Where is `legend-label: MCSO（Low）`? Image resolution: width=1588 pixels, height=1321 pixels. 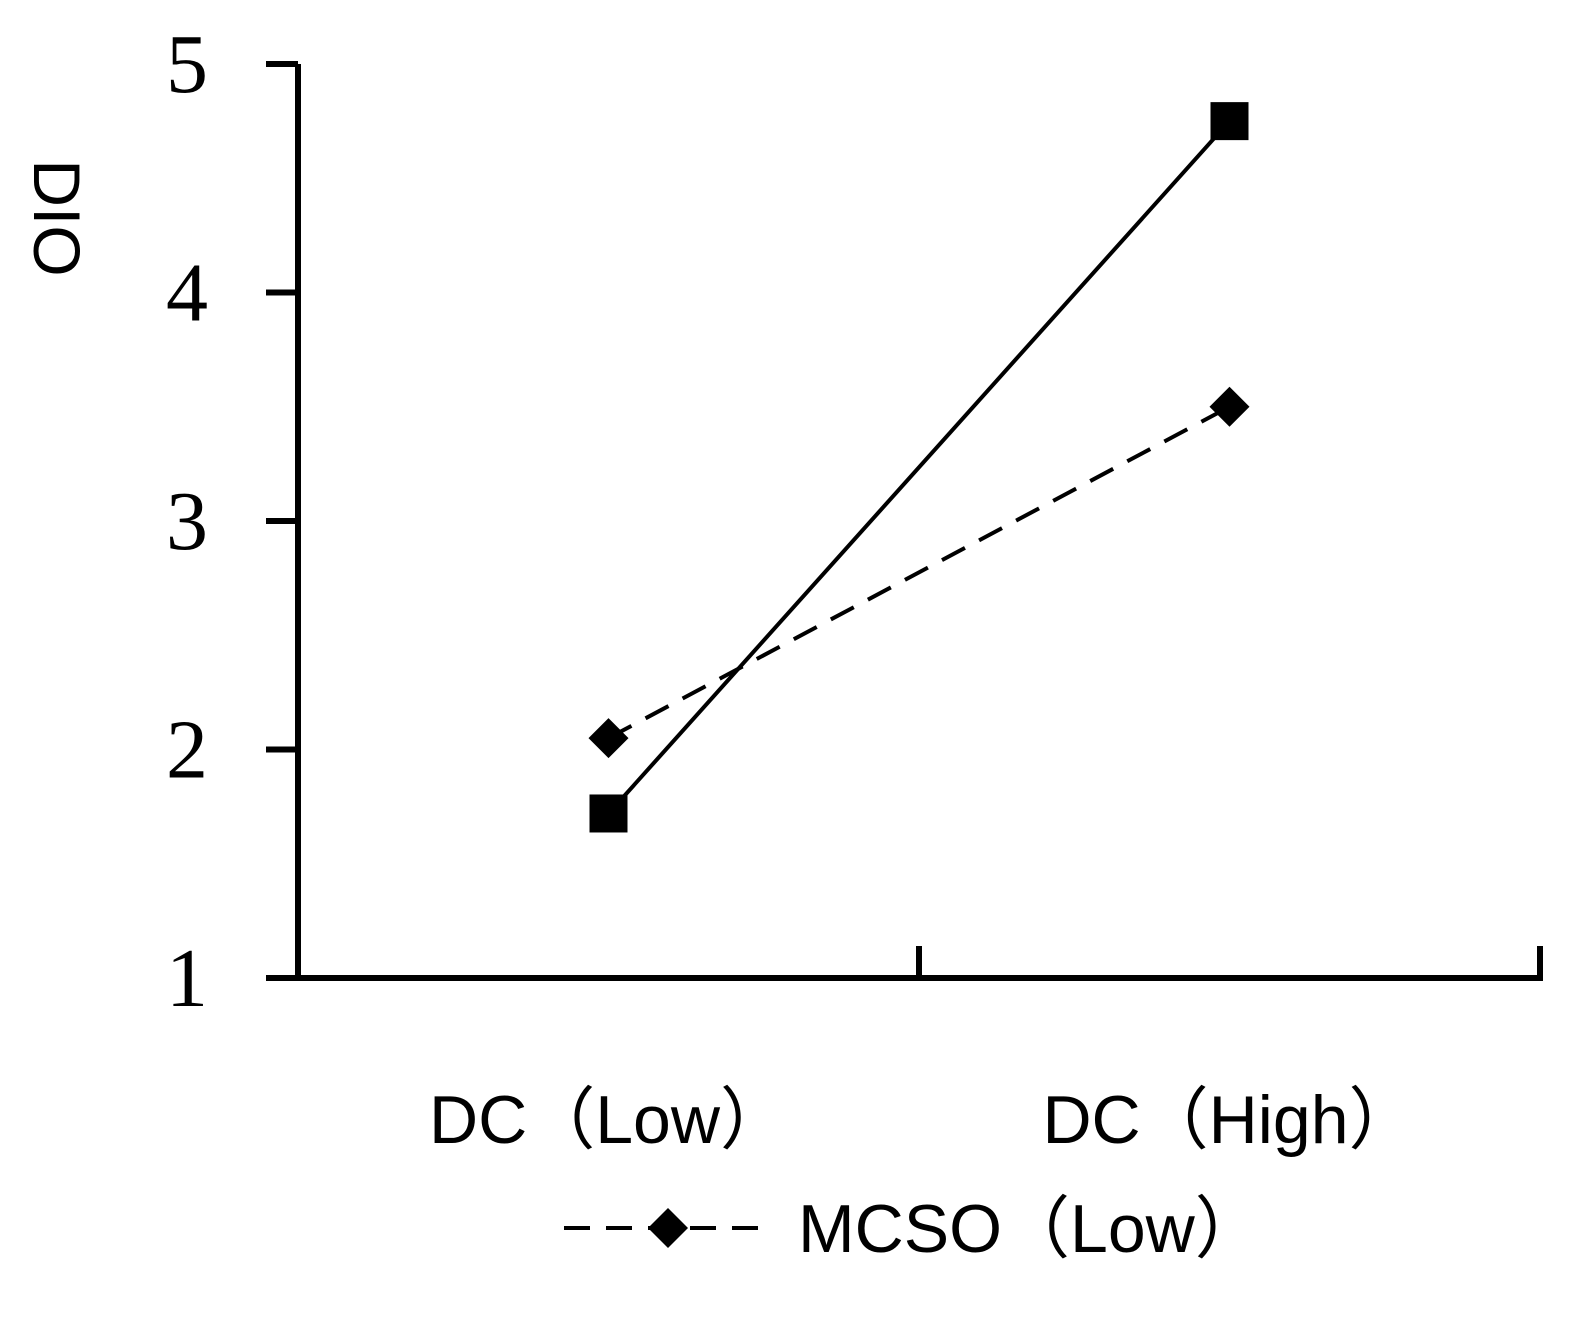 legend-label: MCSO（Low） is located at coordinates (1030, 1229).